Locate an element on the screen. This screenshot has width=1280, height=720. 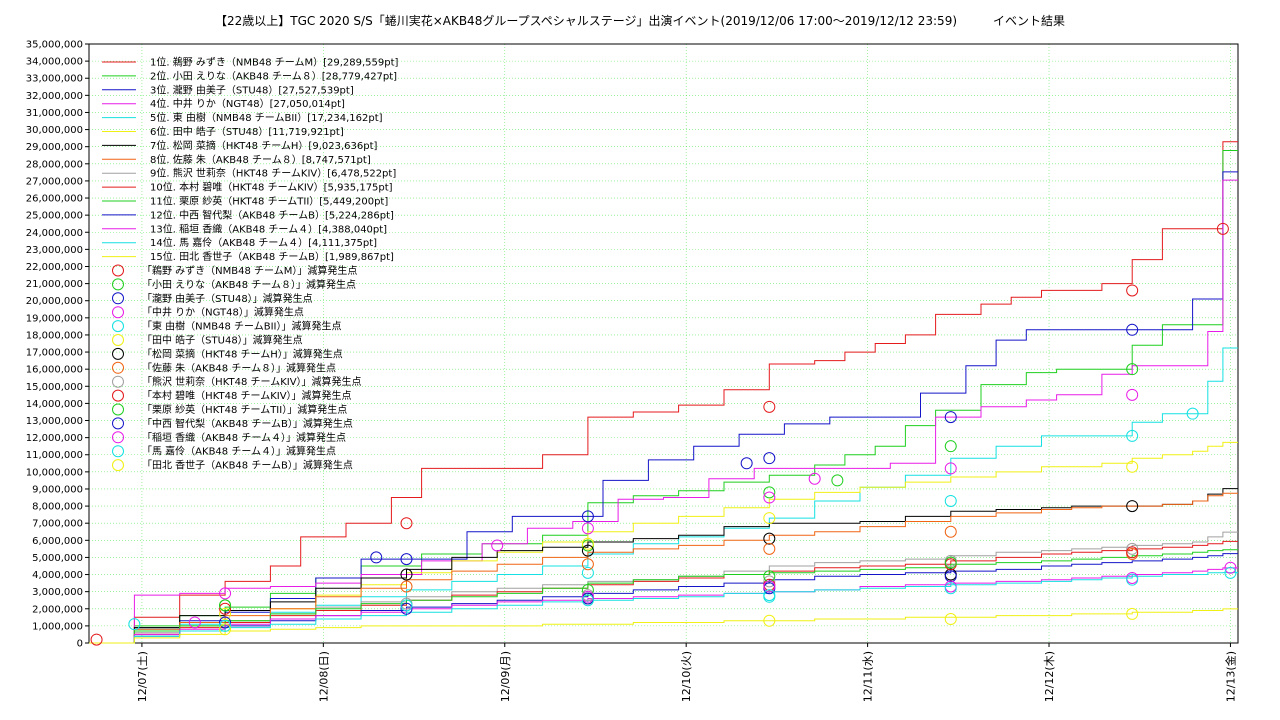
legend-marker-label: 「瀧野 由美子（STU48）」減算発生点 is located at coordinates (227, 298).